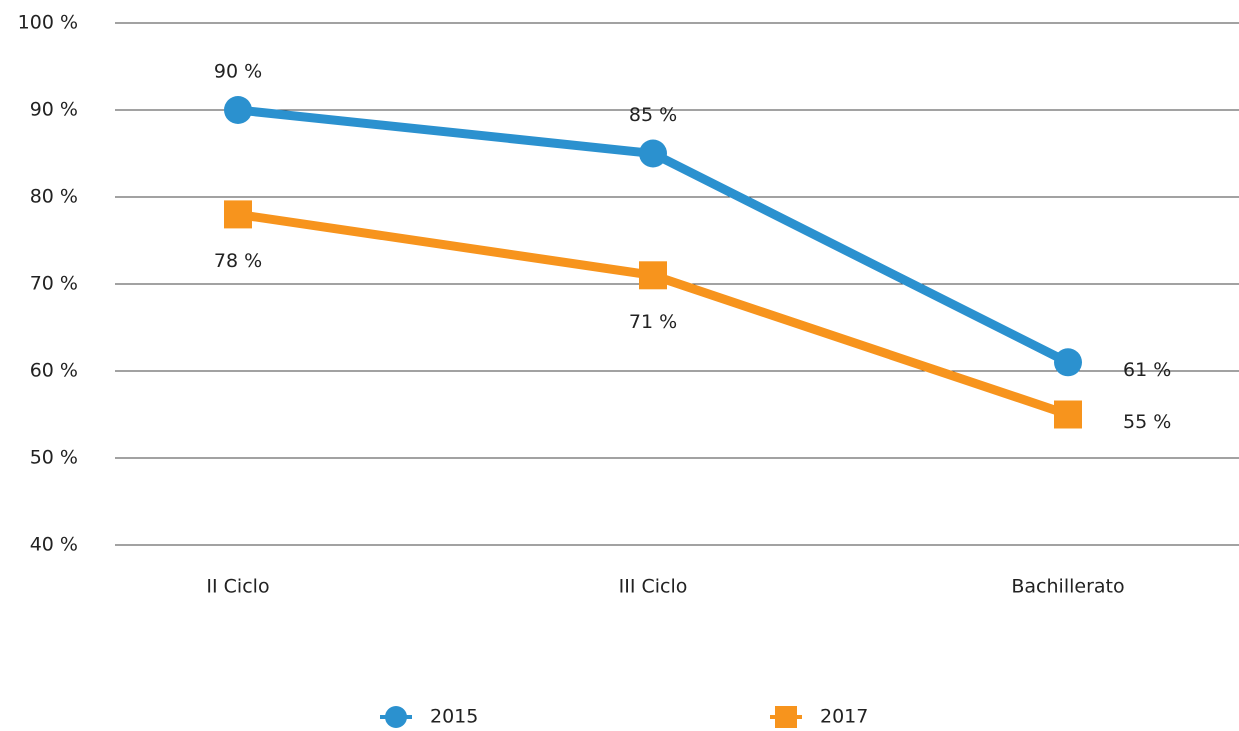 Image resolution: width=1239 pixels, height=731 pixels. Describe the element at coordinates (237, 587) in the screenshot. I see `x-tick-label: II Ciclo` at that location.